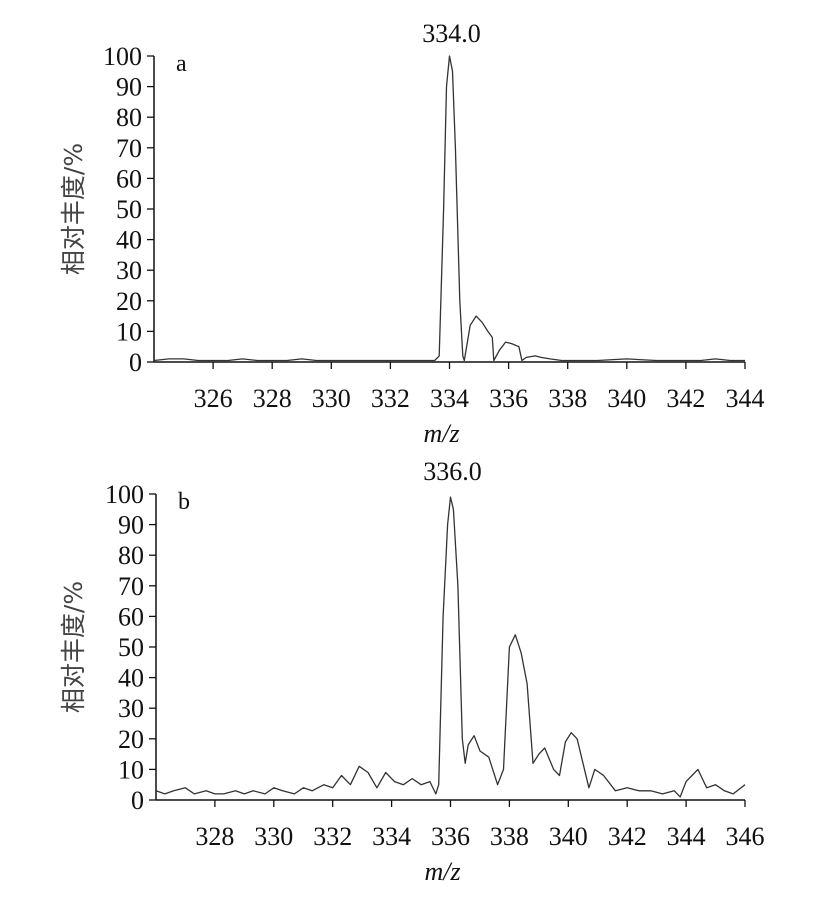 Image resolution: width=832 pixels, height=898 pixels. I want to click on base-peak-label: 336.0, so click(452, 471).